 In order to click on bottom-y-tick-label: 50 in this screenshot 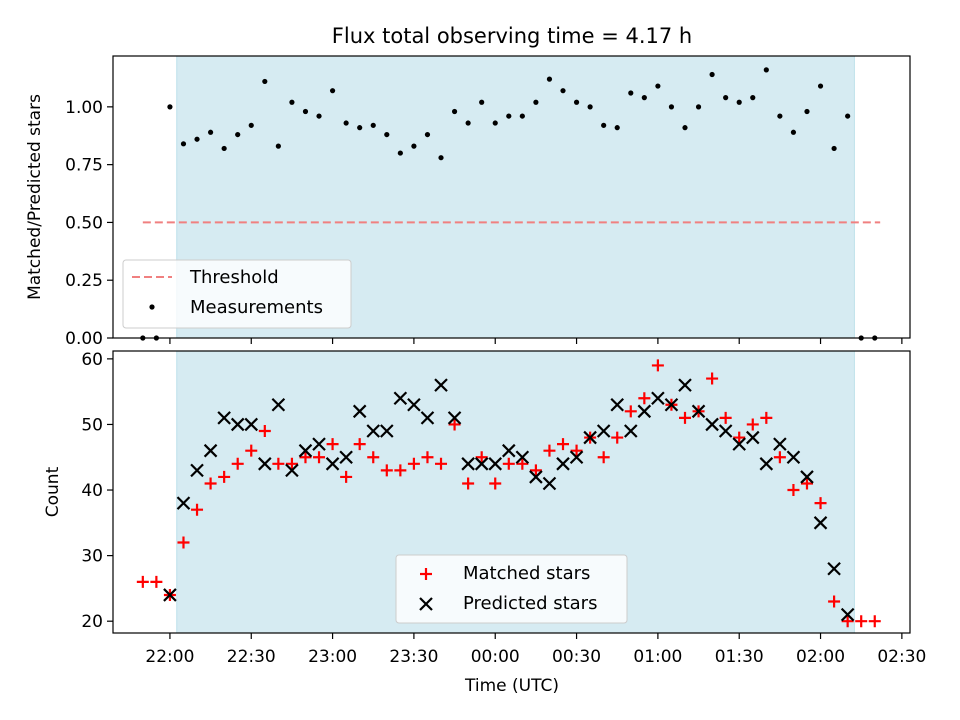, I will do `click(92, 425)`.